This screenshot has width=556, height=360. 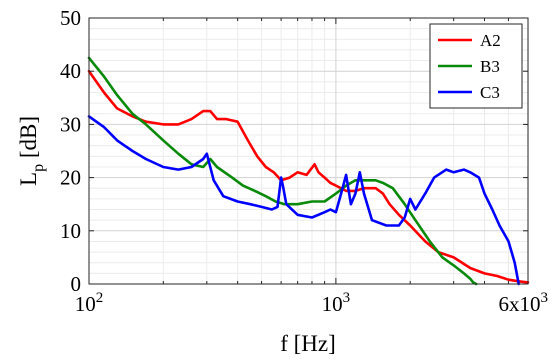 I want to click on x-tick-label: 6x10³, so click(x=524, y=303).